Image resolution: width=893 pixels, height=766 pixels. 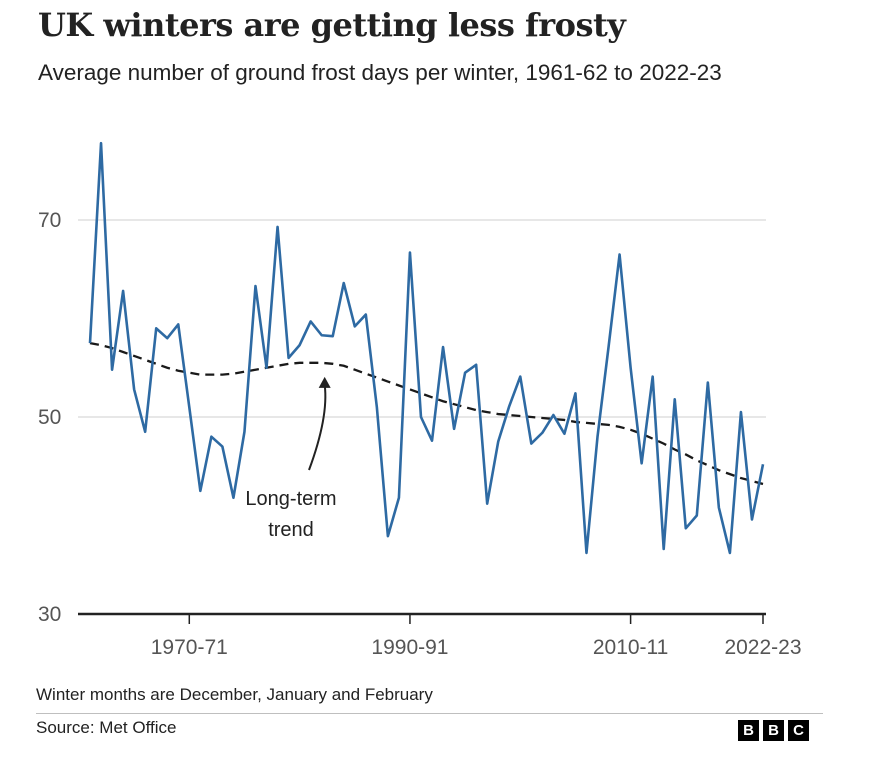 I want to click on bbc-logo-block-3: C, so click(x=798, y=730).